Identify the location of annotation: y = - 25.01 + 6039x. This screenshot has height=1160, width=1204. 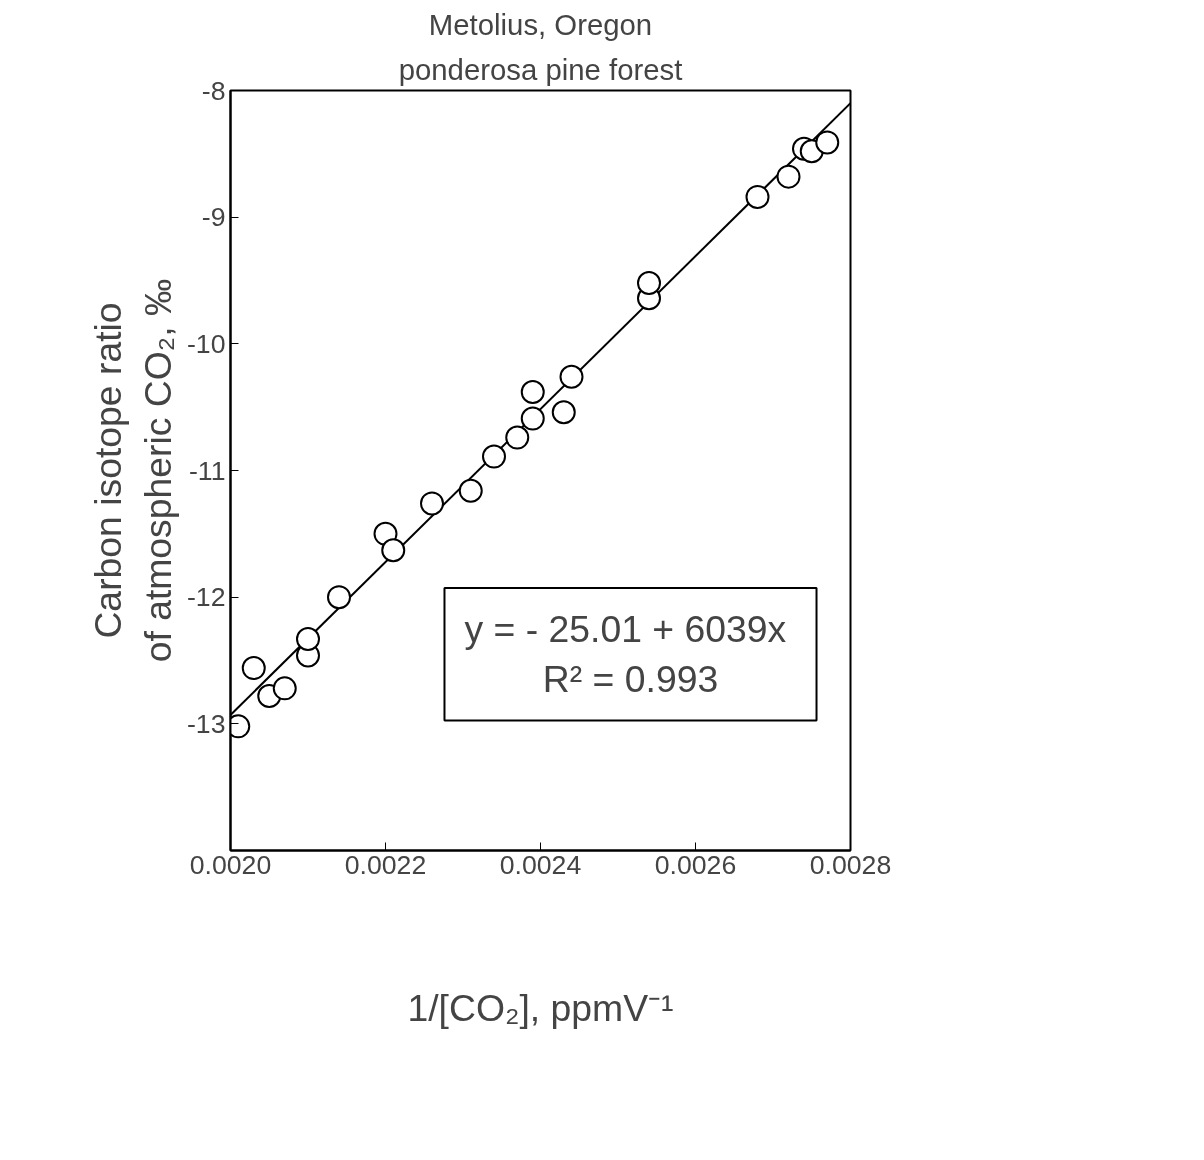
(625, 629).